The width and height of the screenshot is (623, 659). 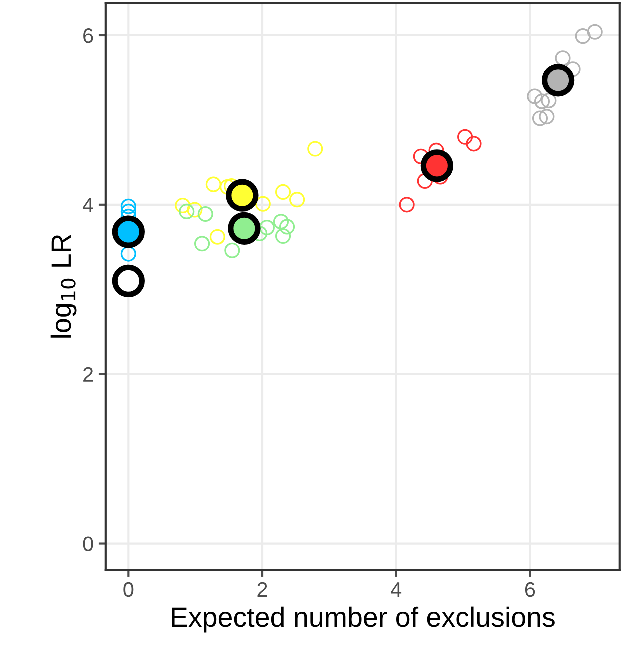 I want to click on x-axis-title: Expected number of exclusions, so click(x=363, y=619).